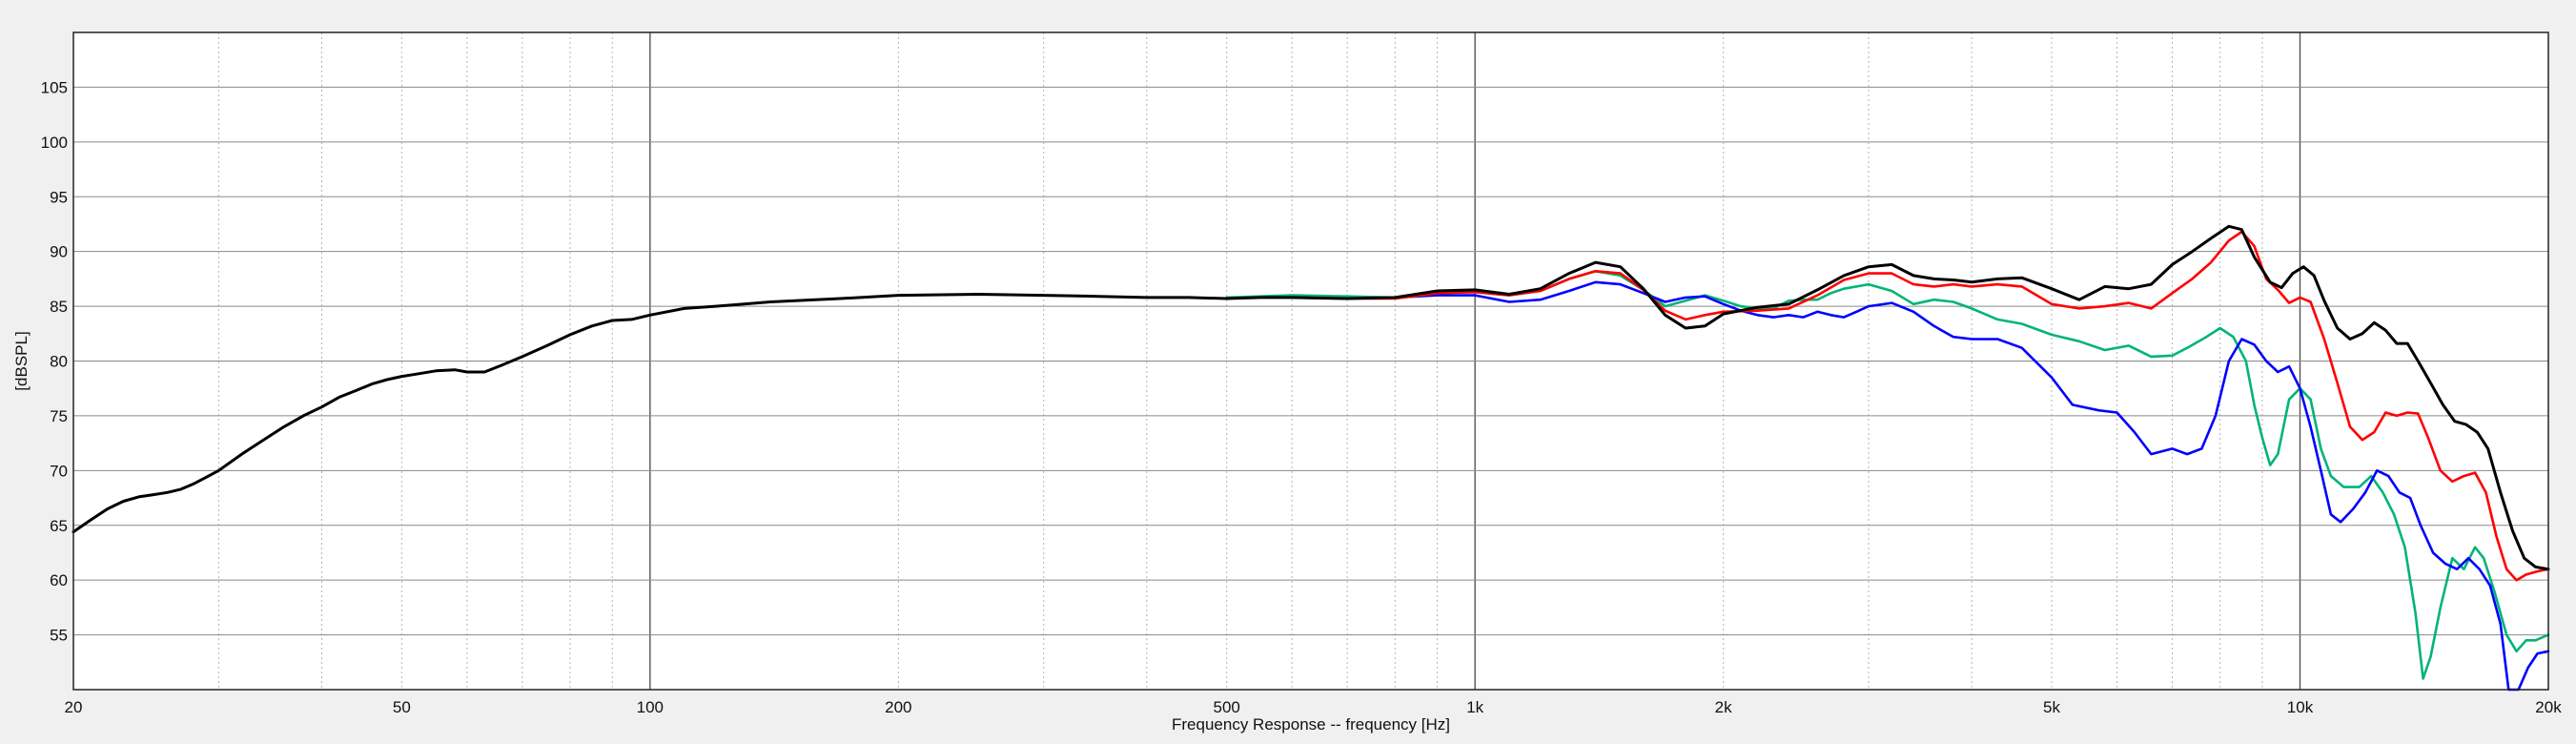  I want to click on y-tick-label: 105, so click(55, 87).